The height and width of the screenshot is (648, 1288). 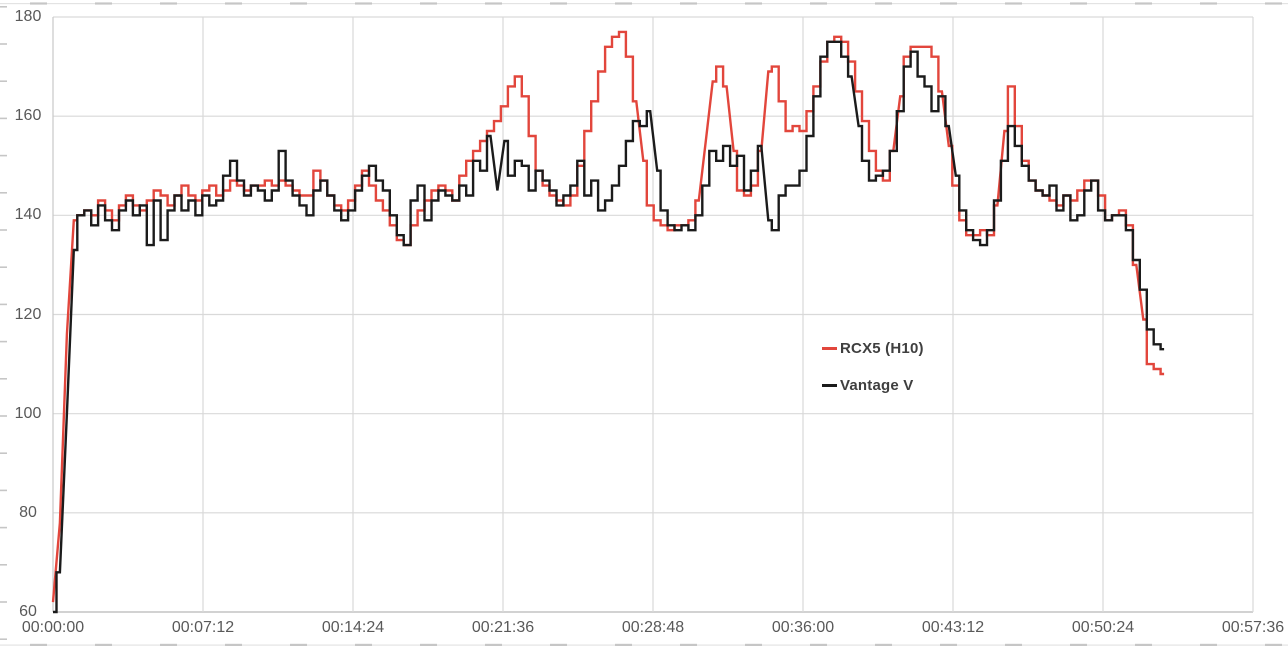 I want to click on y-axis-label-120: 120, so click(x=28, y=314).